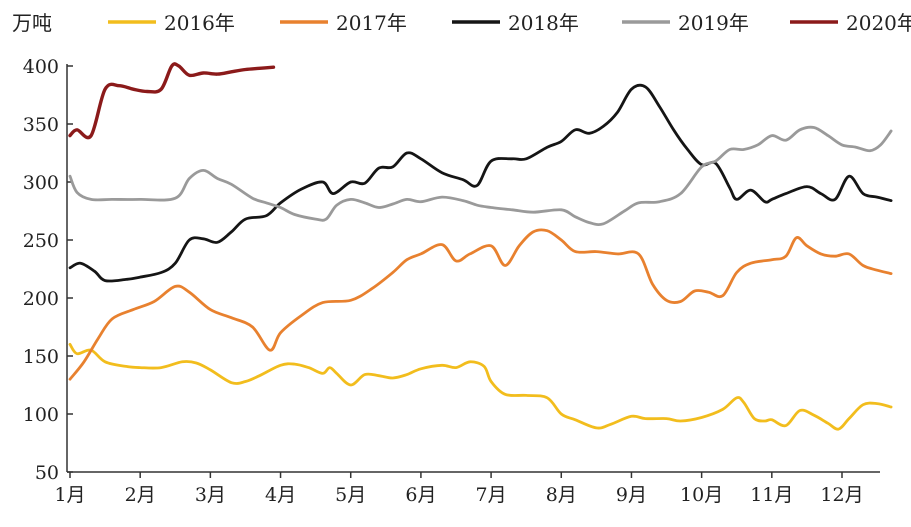 This screenshot has height=527, width=911. I want to click on x-axis: 1月 2月 3月 4月 5月 6月 7月 8月 9月 10月 11月 12月, so click(467, 488).